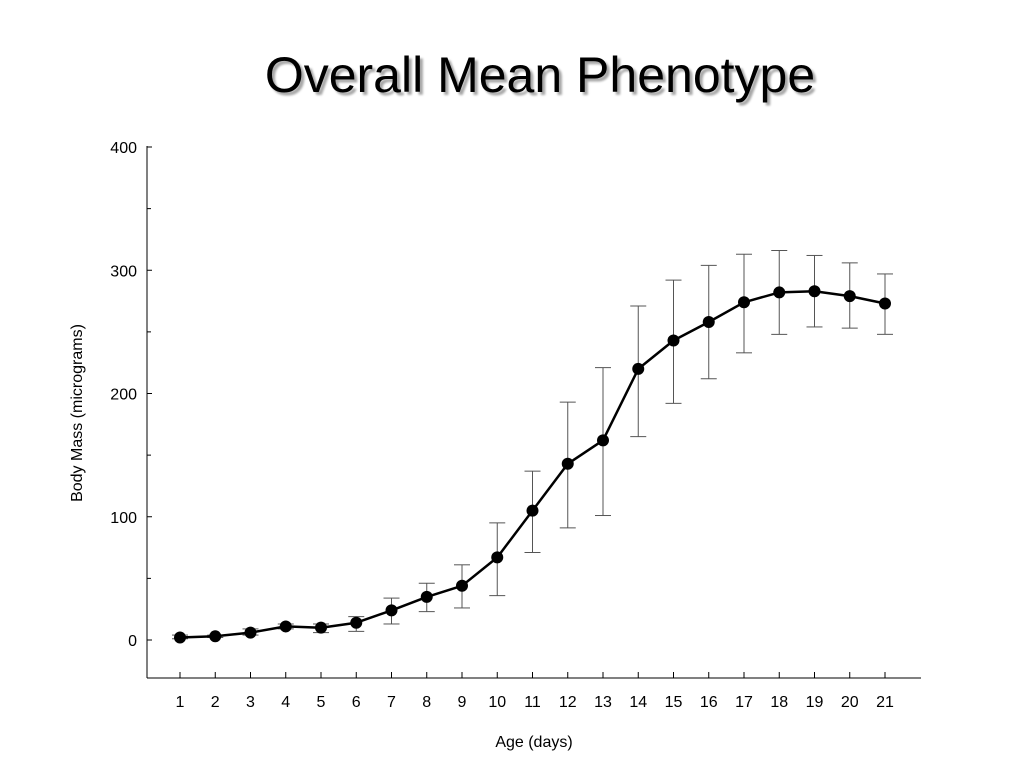 Image resolution: width=1024 pixels, height=768 pixels. What do you see at coordinates (180, 702) in the screenshot?
I see `x-tick-label: 1` at bounding box center [180, 702].